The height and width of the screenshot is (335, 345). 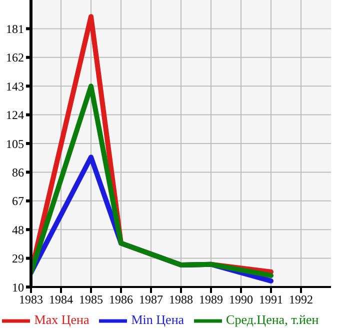 What do you see at coordinates (91, 299) in the screenshot?
I see `x-tick-label: 1985` at bounding box center [91, 299].